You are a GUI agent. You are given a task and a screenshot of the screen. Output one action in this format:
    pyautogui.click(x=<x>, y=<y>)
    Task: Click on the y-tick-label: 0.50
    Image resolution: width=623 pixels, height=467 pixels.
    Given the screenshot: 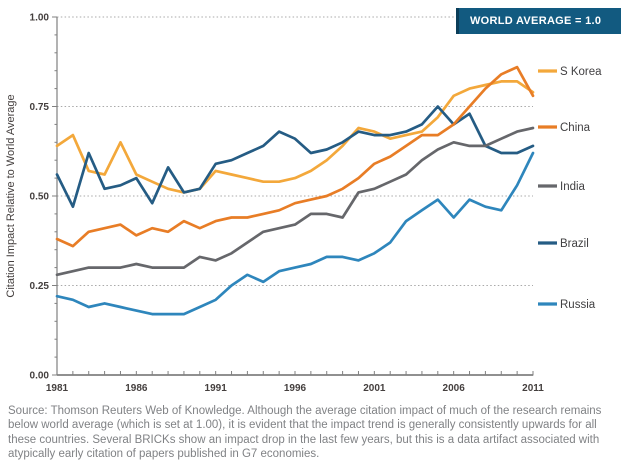 What is the action you would take?
    pyautogui.click(x=40, y=197)
    